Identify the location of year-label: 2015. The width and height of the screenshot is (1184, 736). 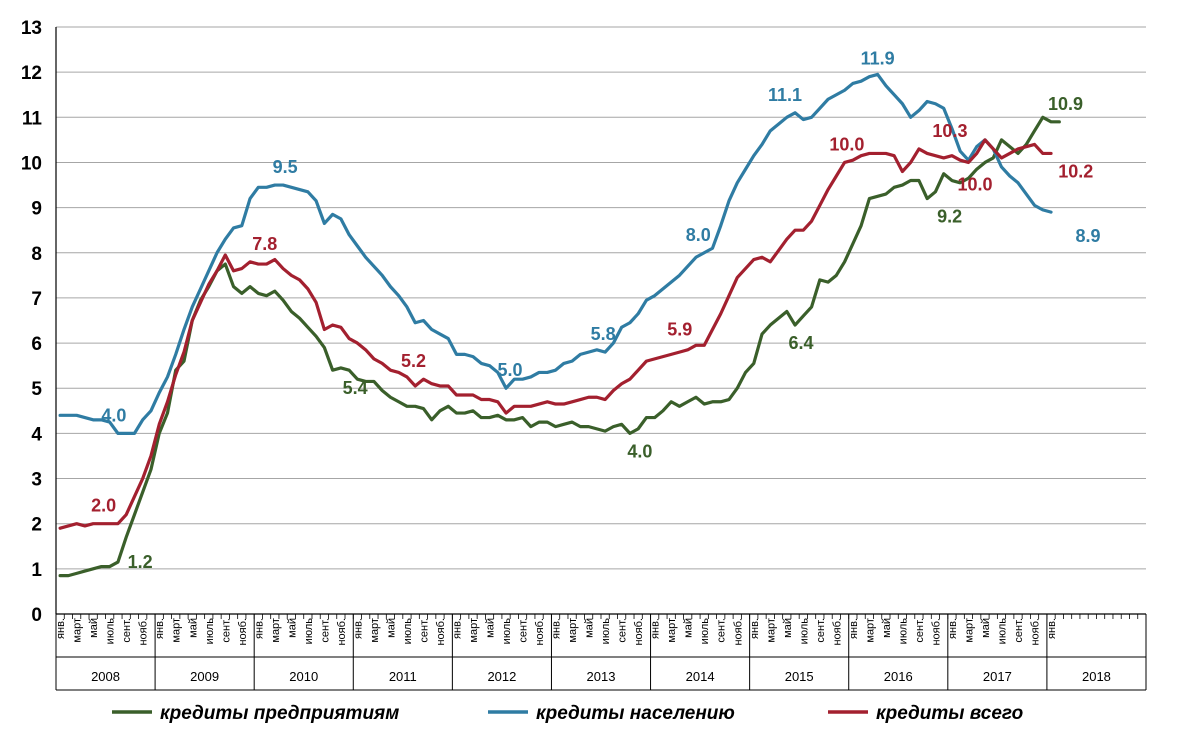
(799, 676).